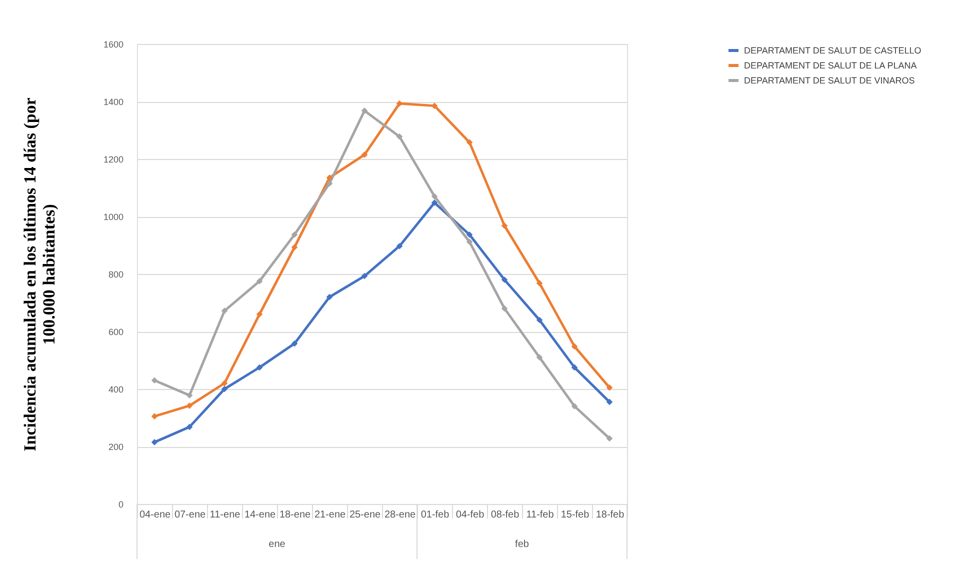 The height and width of the screenshot is (586, 967). What do you see at coordinates (833, 51) in the screenshot?
I see `legend-label: DEPARTAMENT DE SALUT DE CASTELLO` at bounding box center [833, 51].